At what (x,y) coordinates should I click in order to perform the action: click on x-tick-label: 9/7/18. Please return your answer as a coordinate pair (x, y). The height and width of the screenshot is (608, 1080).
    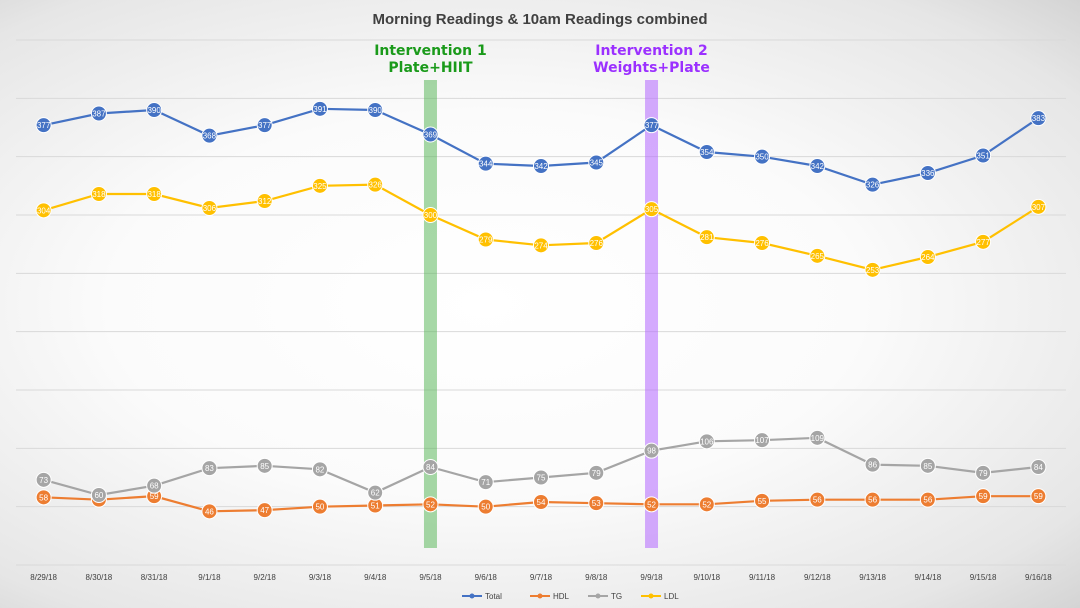
    Looking at the image, I should click on (541, 577).